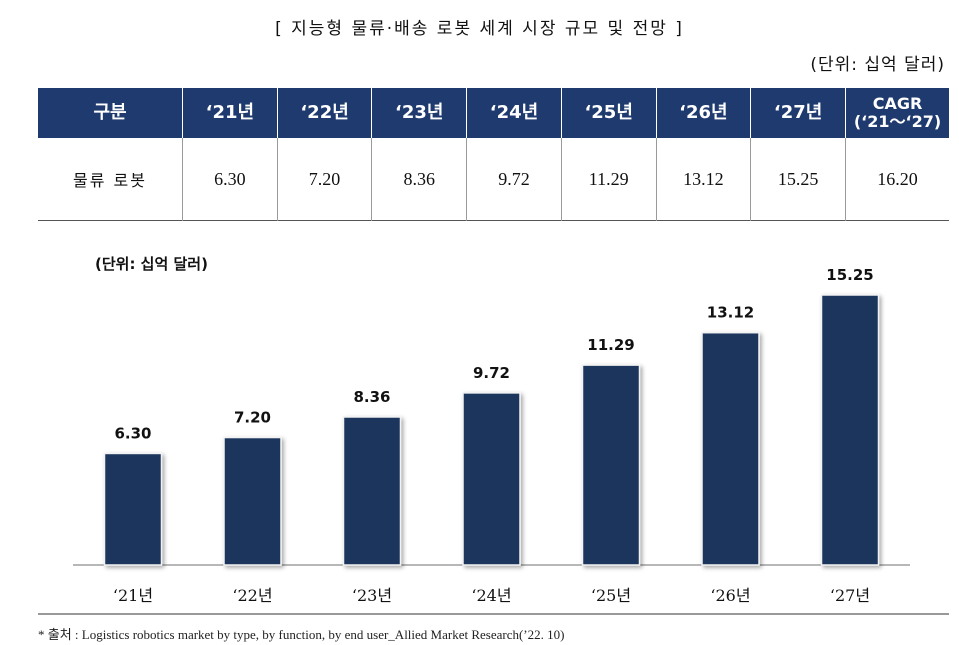  Describe the element at coordinates (252, 418) in the screenshot. I see `data-label-1: 7.20` at that location.